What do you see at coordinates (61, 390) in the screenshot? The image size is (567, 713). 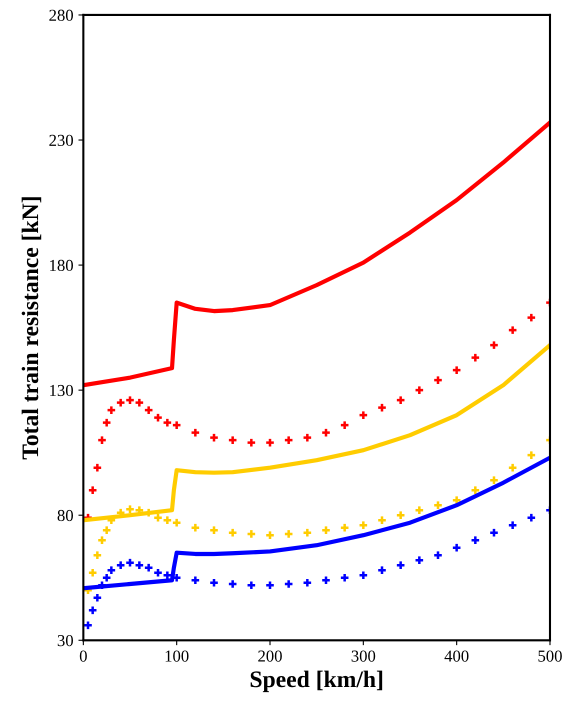 I see `y-tick-label: 130` at bounding box center [61, 390].